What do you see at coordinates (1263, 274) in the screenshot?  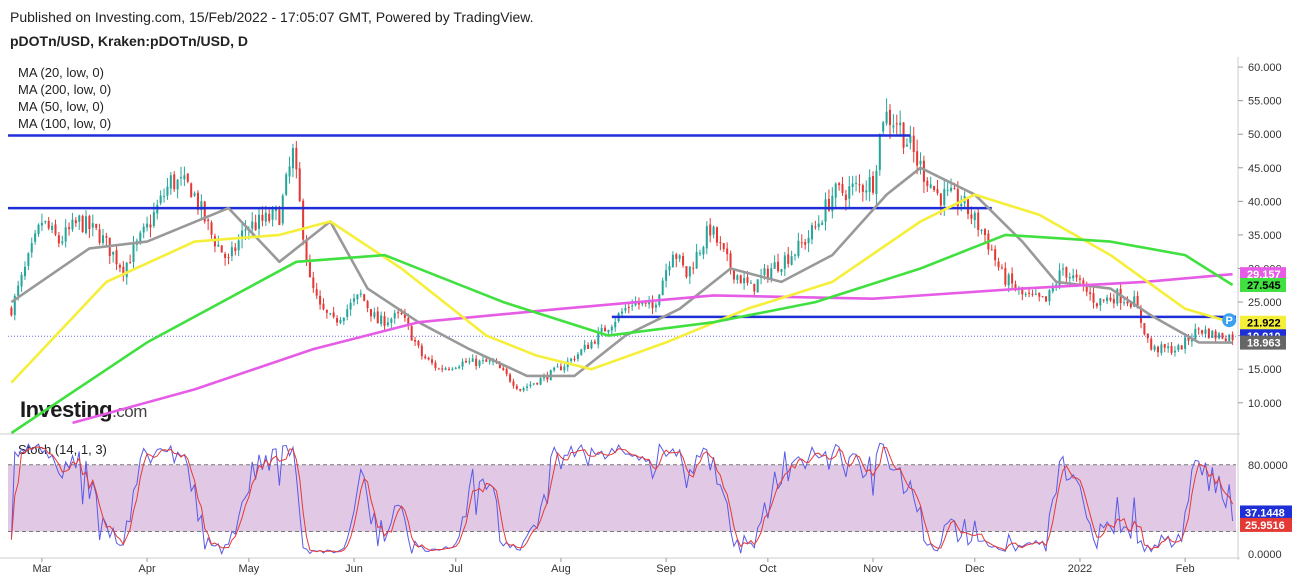 I see `price-label-box` at bounding box center [1263, 274].